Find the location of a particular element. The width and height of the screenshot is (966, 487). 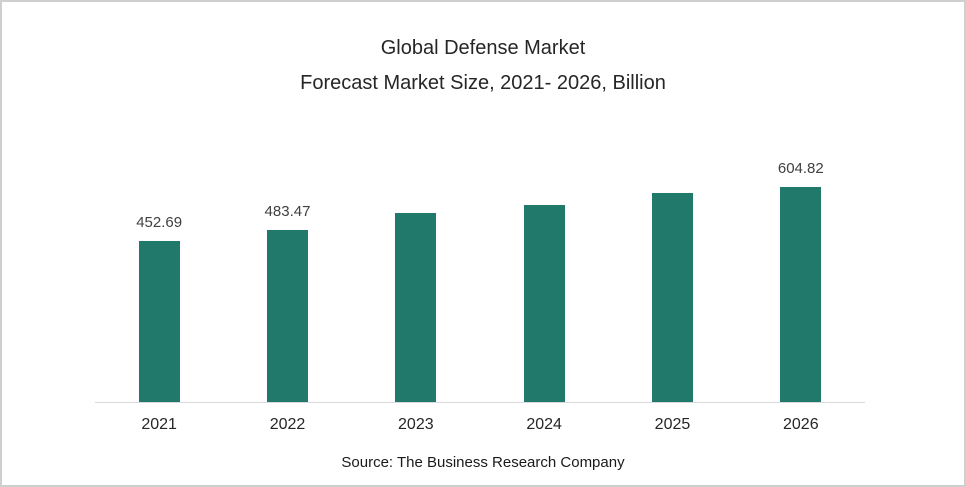

bar-2024 is located at coordinates (544, 303).